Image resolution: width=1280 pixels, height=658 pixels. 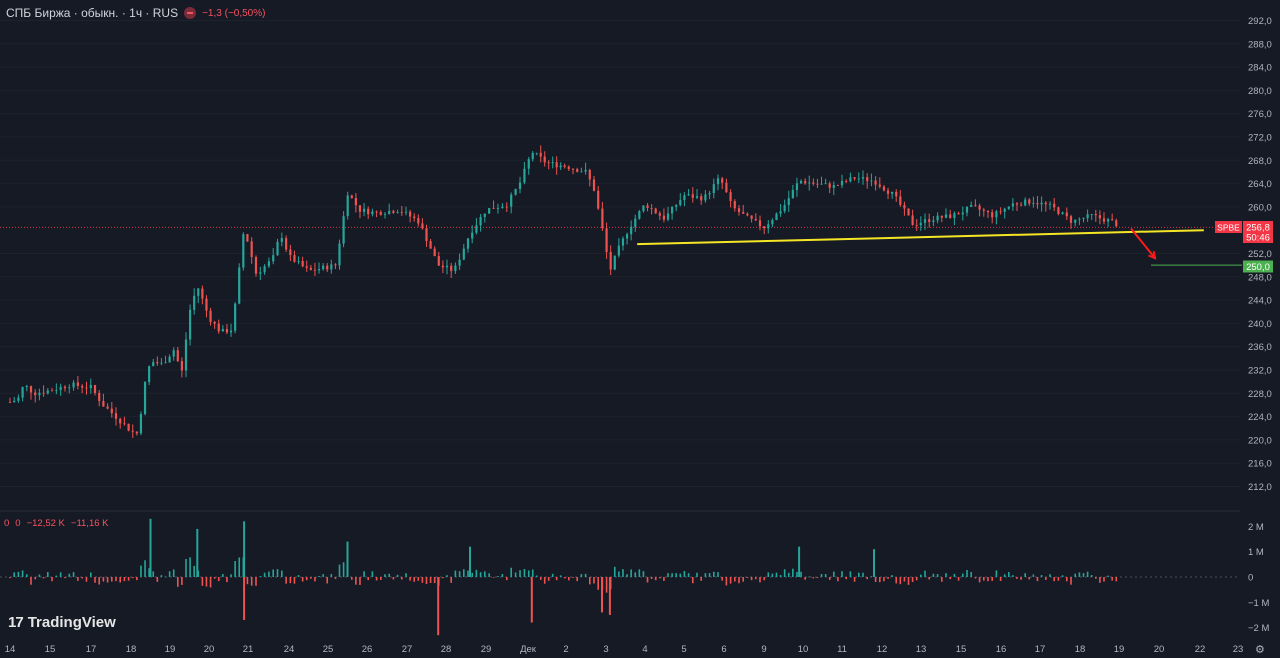 What do you see at coordinates (486, 649) in the screenshot?
I see `time-tick-label: 29` at bounding box center [486, 649].